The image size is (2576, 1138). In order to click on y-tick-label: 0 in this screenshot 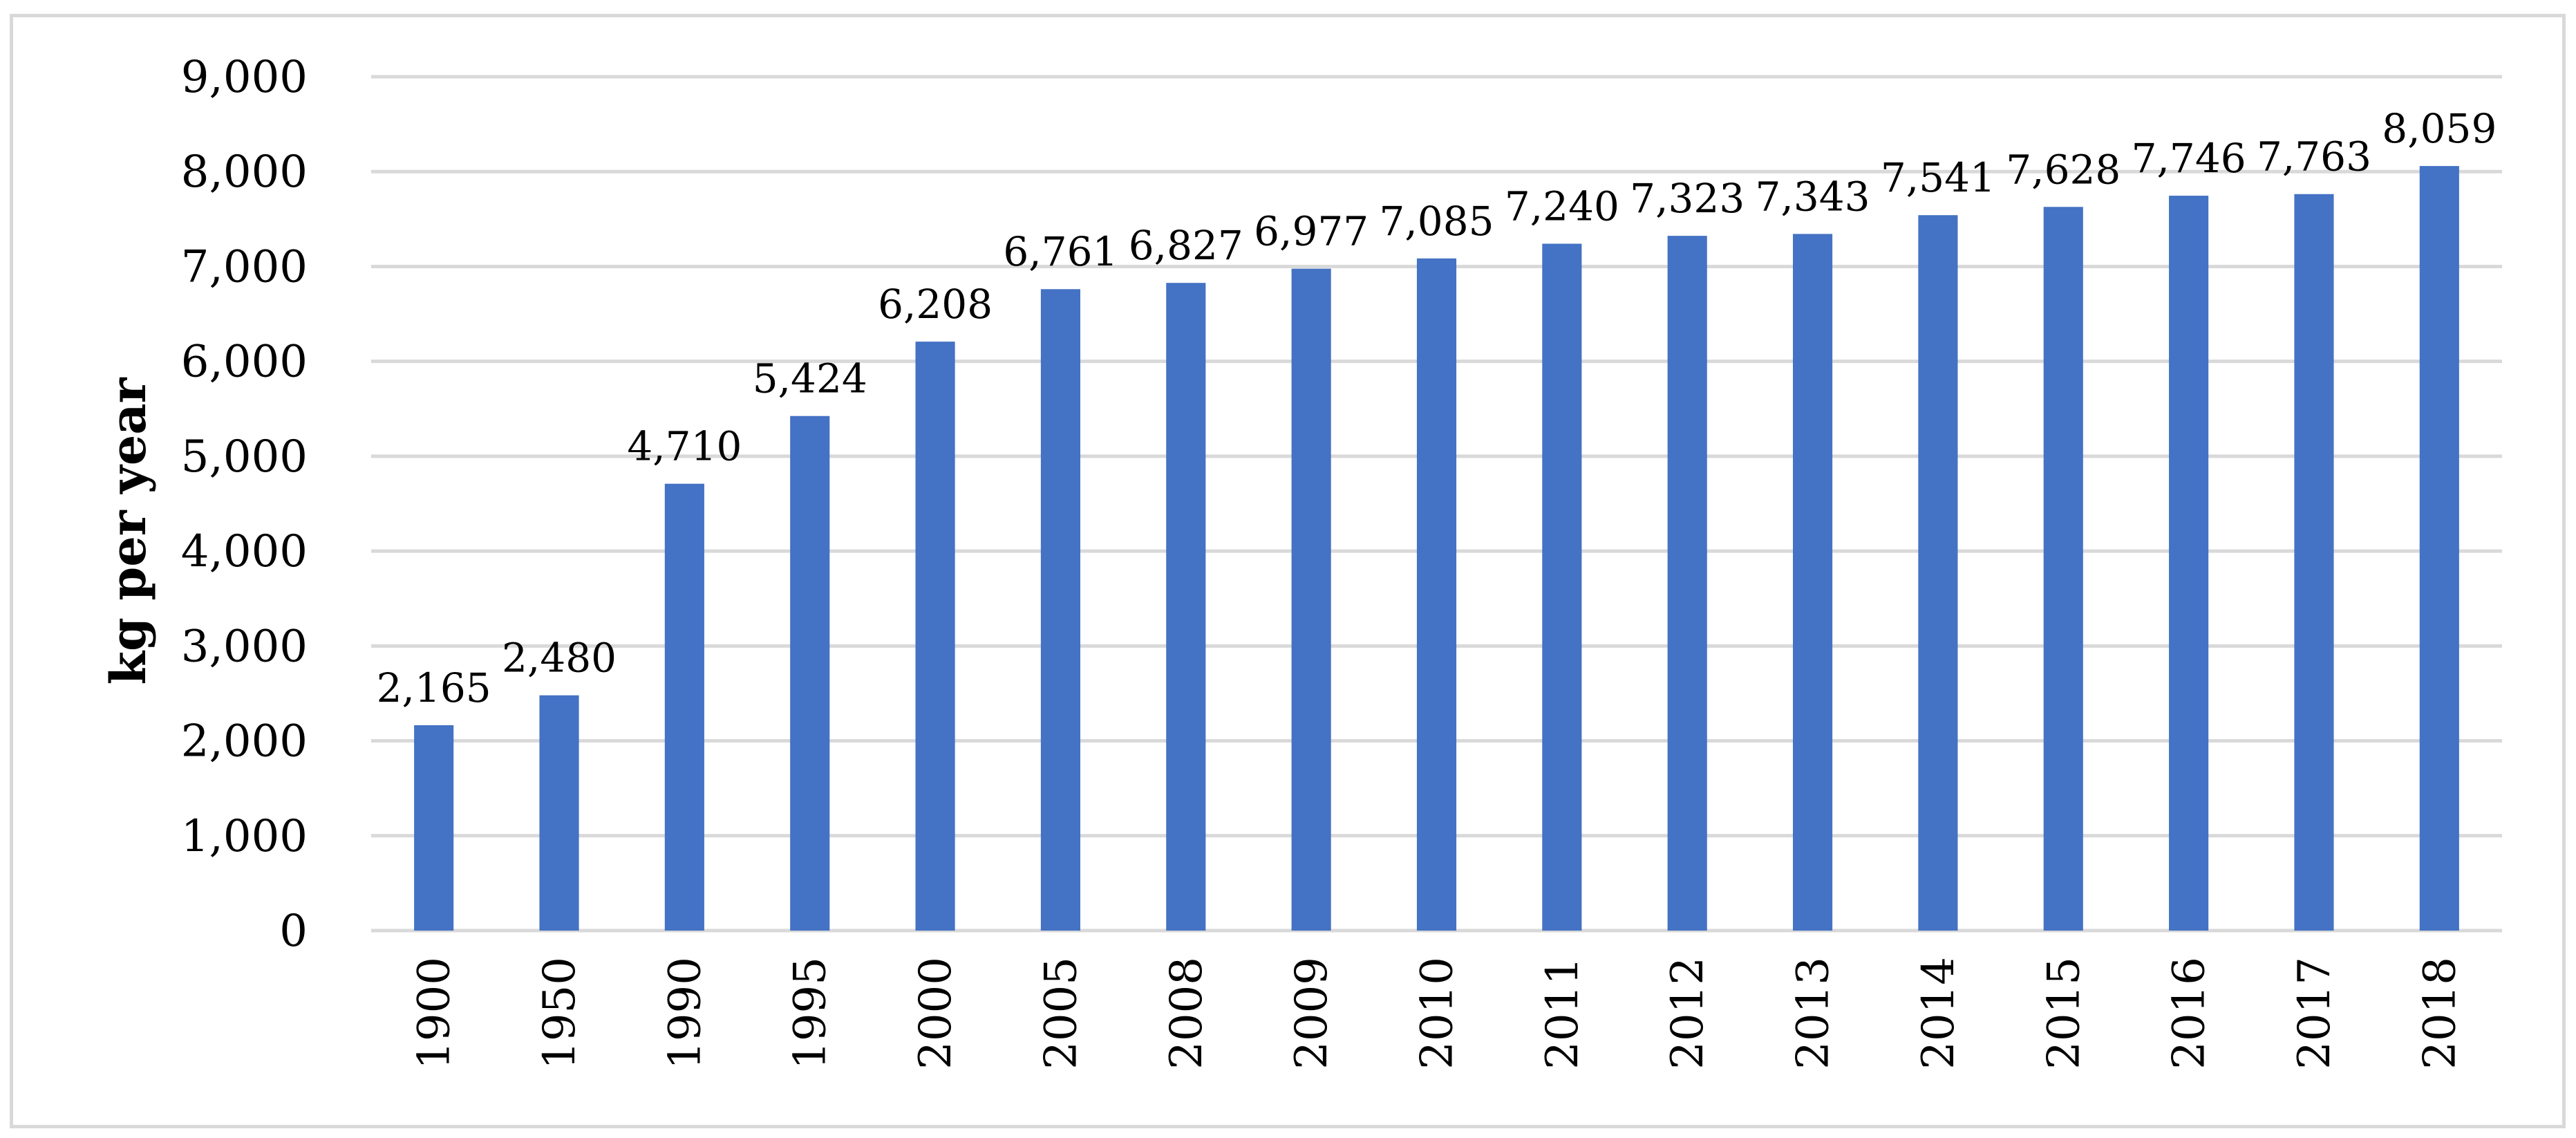, I will do `click(293, 932)`.